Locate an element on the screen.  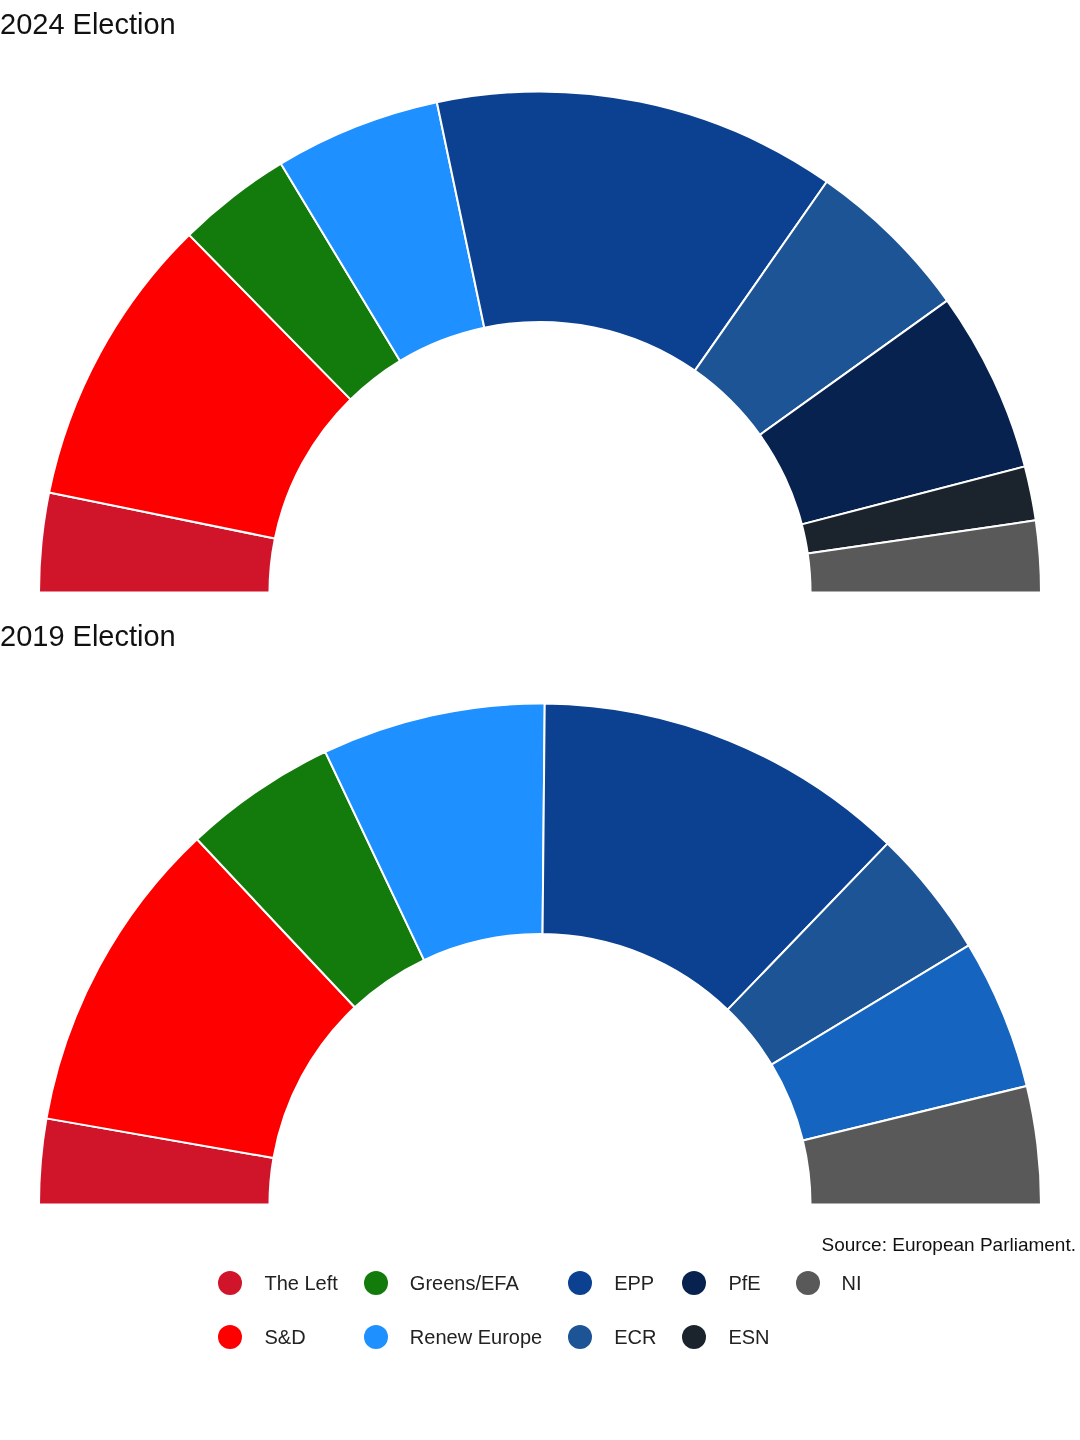
chart-title: 2024 Election is located at coordinates (88, 24).